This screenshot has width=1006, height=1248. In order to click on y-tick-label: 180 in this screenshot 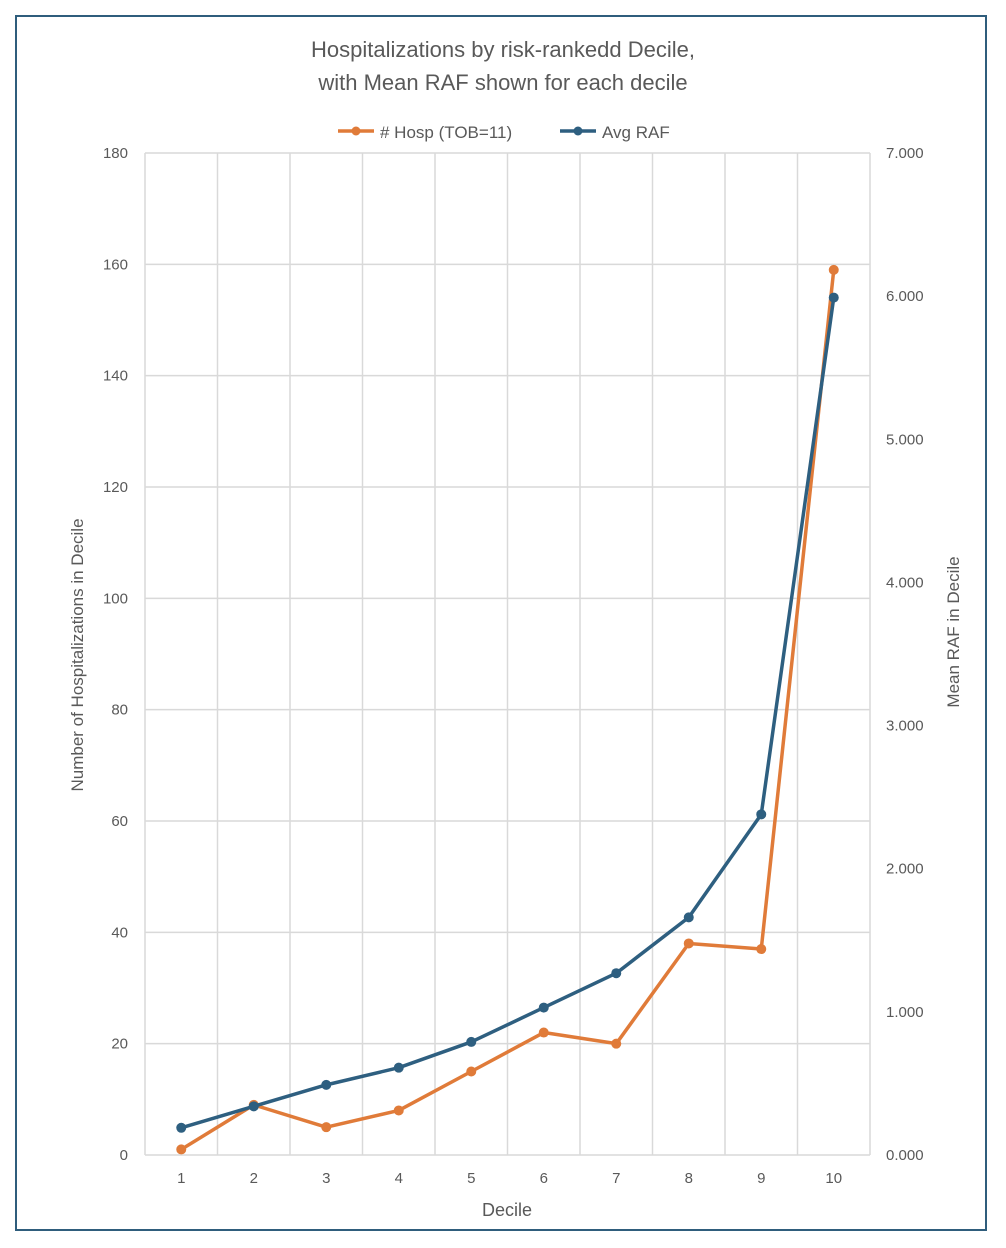, I will do `click(115, 153)`.